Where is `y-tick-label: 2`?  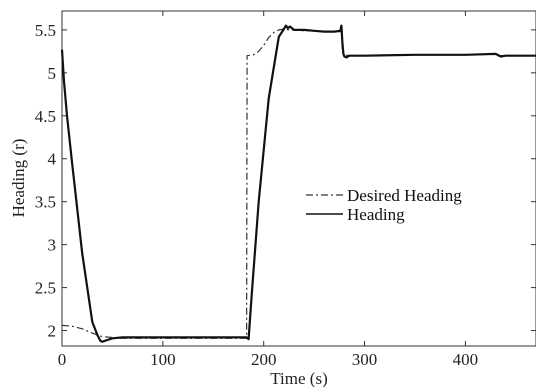 y-tick-label: 2 is located at coordinates (52, 331).